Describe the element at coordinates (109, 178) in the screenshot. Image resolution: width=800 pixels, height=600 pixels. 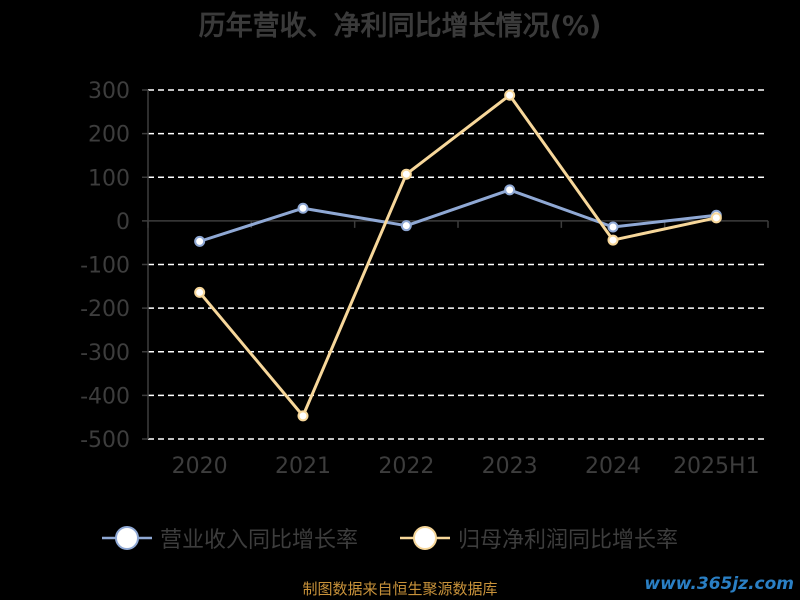
I see `y-tick-label: 100` at that location.